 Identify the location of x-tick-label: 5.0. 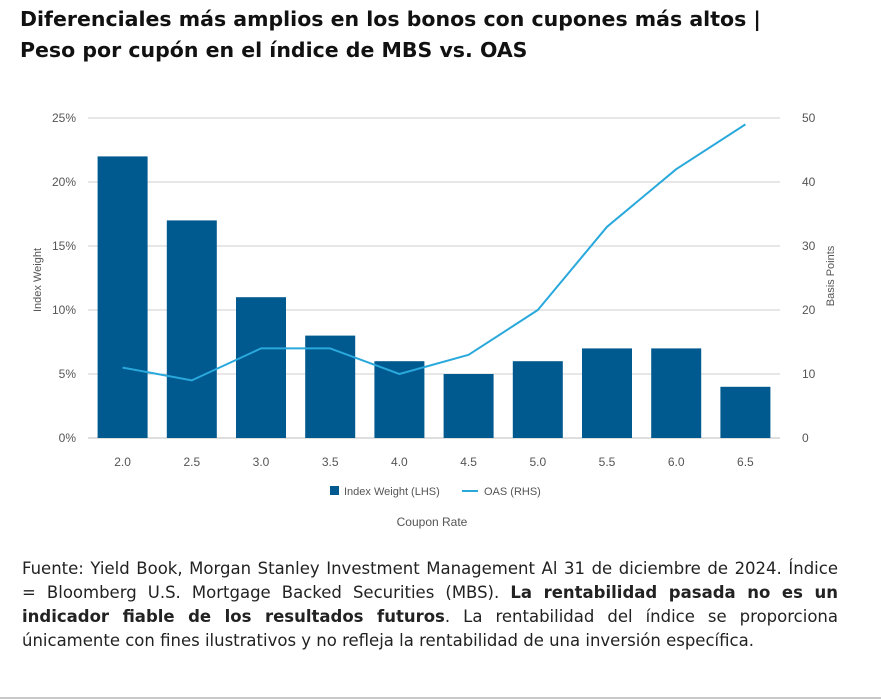
(537, 462).